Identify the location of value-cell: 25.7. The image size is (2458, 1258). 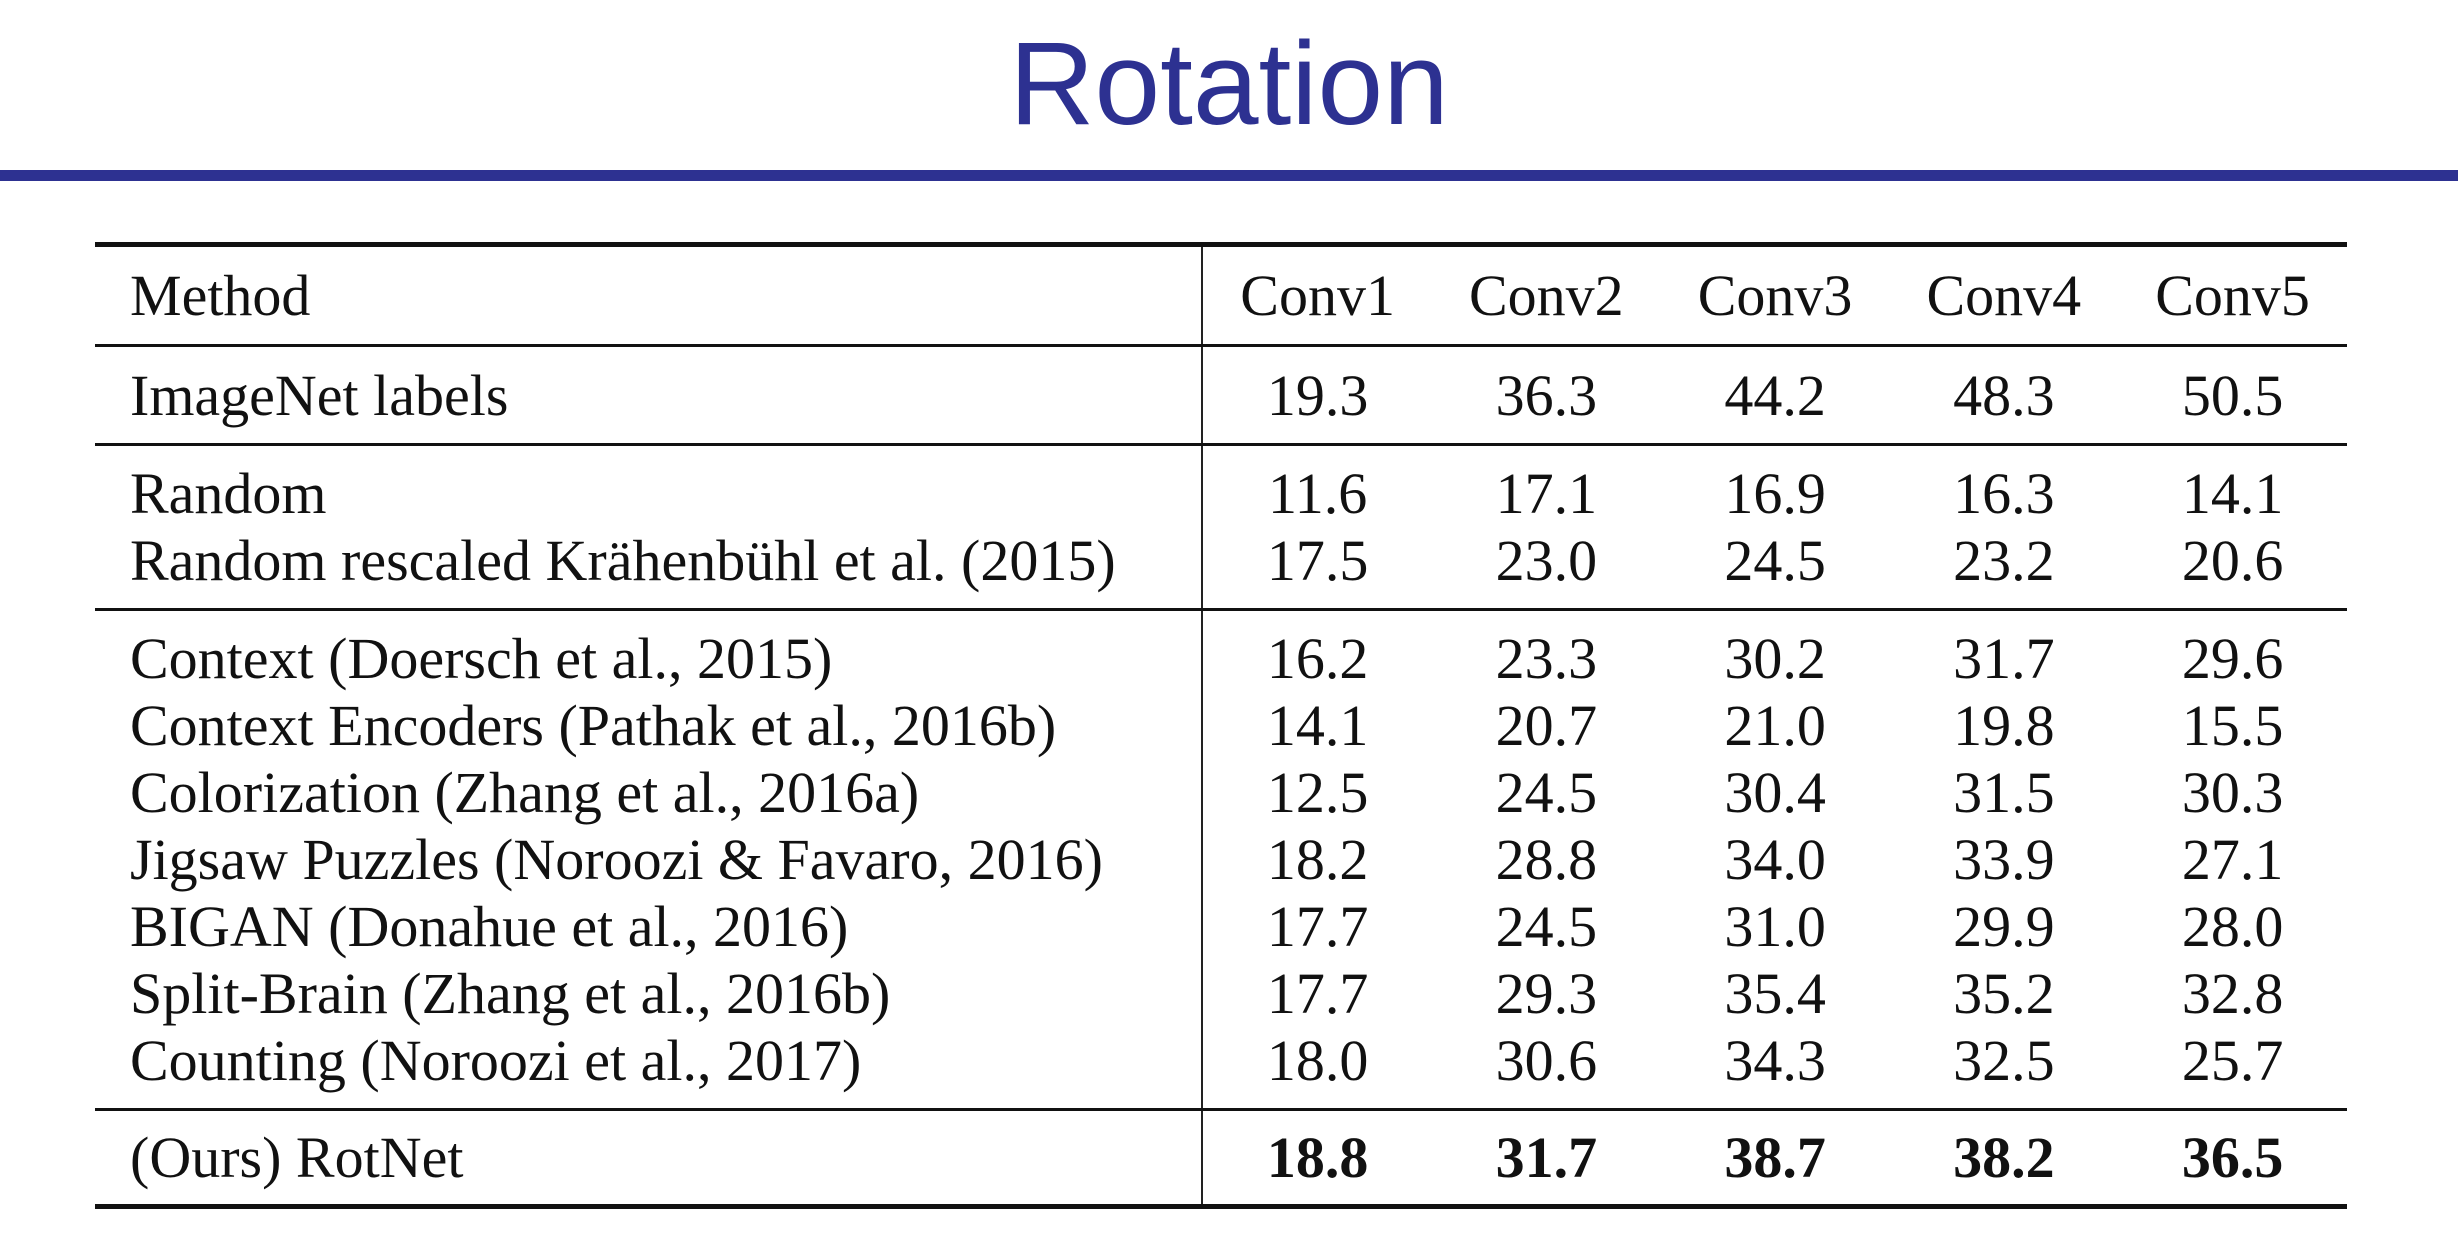
(2232, 1060).